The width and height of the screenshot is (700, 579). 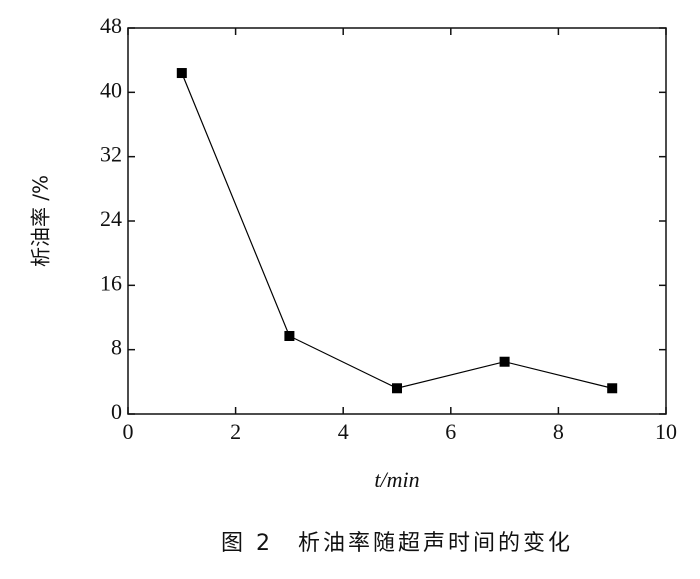 I want to click on y-axis-label: 析油率 /%, so click(x=41, y=221).